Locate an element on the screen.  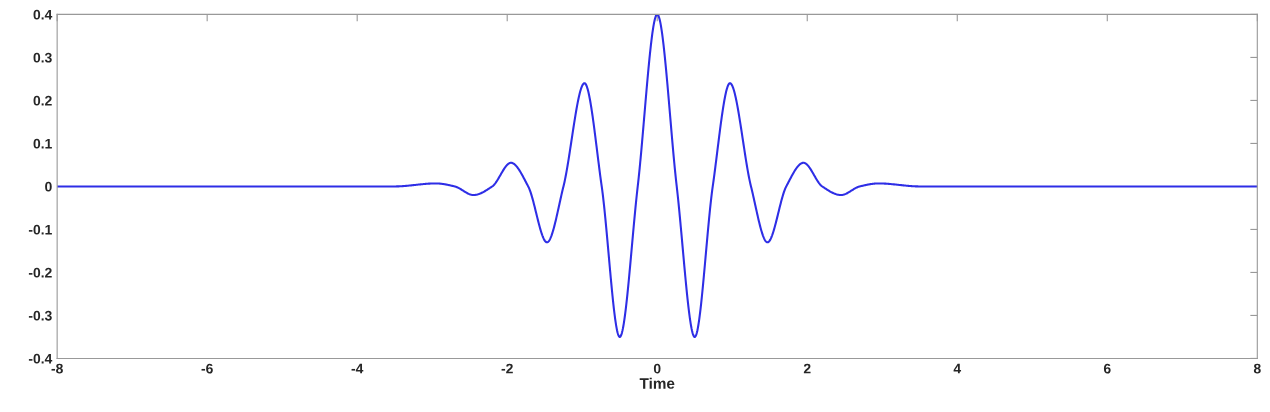
x-tick-label: -8 is located at coordinates (57, 368).